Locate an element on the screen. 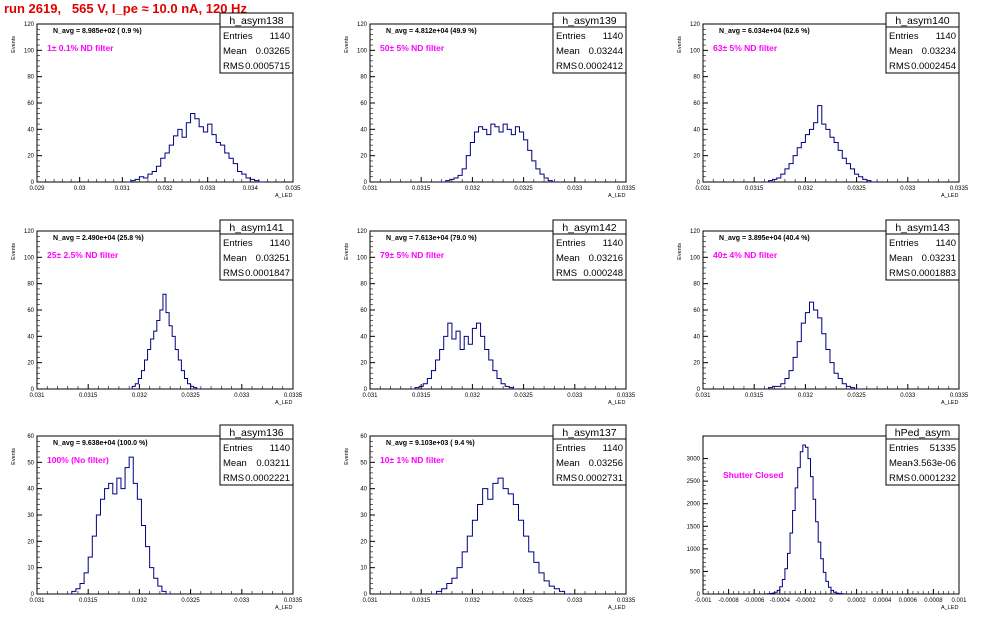 Image resolution: width=996 pixels, height=622 pixels. filter-label: Shutter Closed is located at coordinates (753, 475).